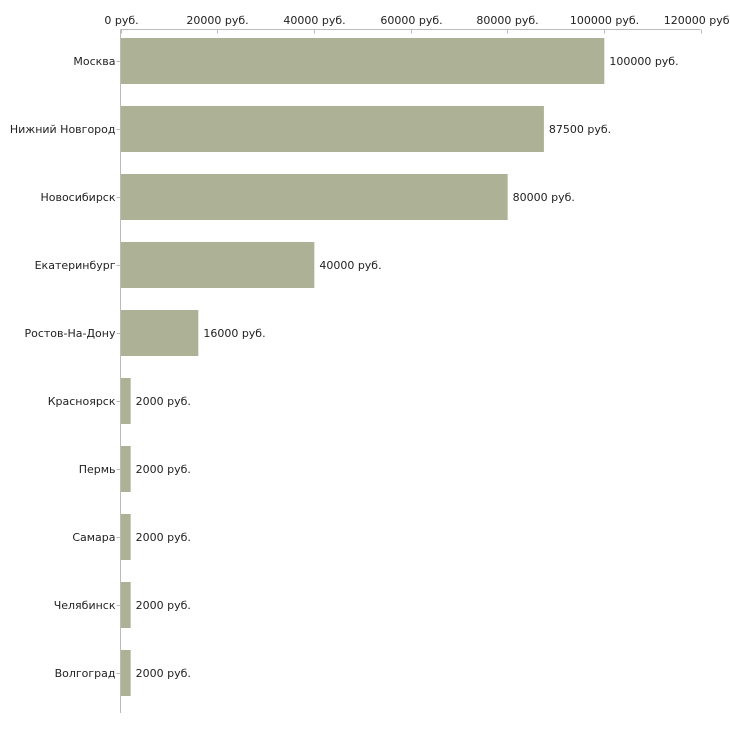 This screenshot has height=730, width=730. Describe the element at coordinates (580, 129) in the screenshot. I see `data-label: 87500 руб.` at that location.